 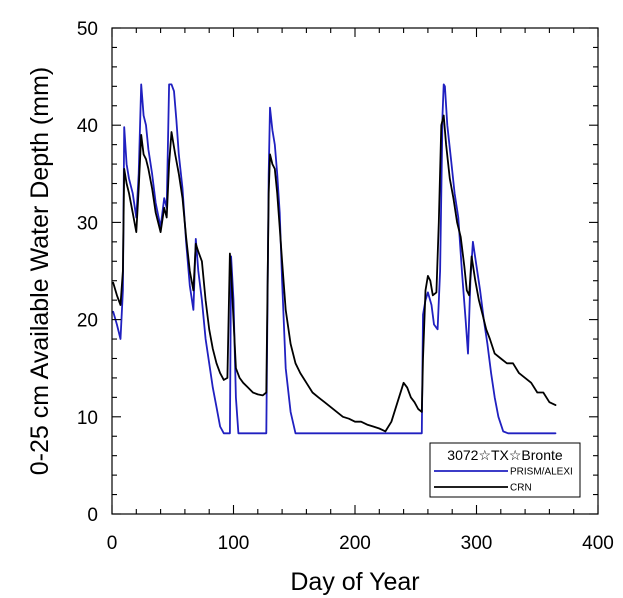 I want to click on x-tick-label: 100, so click(x=234, y=543).